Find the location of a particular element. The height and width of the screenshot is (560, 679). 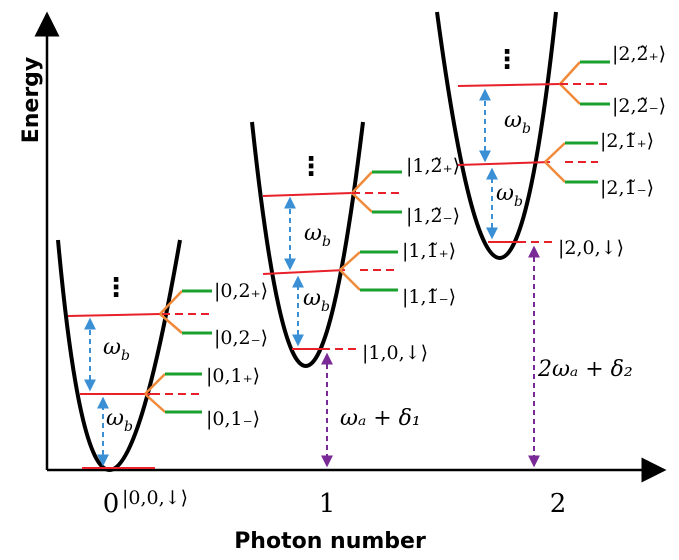

ket-n2-2m: |2,2̃₋⟩ is located at coordinates (639, 106).